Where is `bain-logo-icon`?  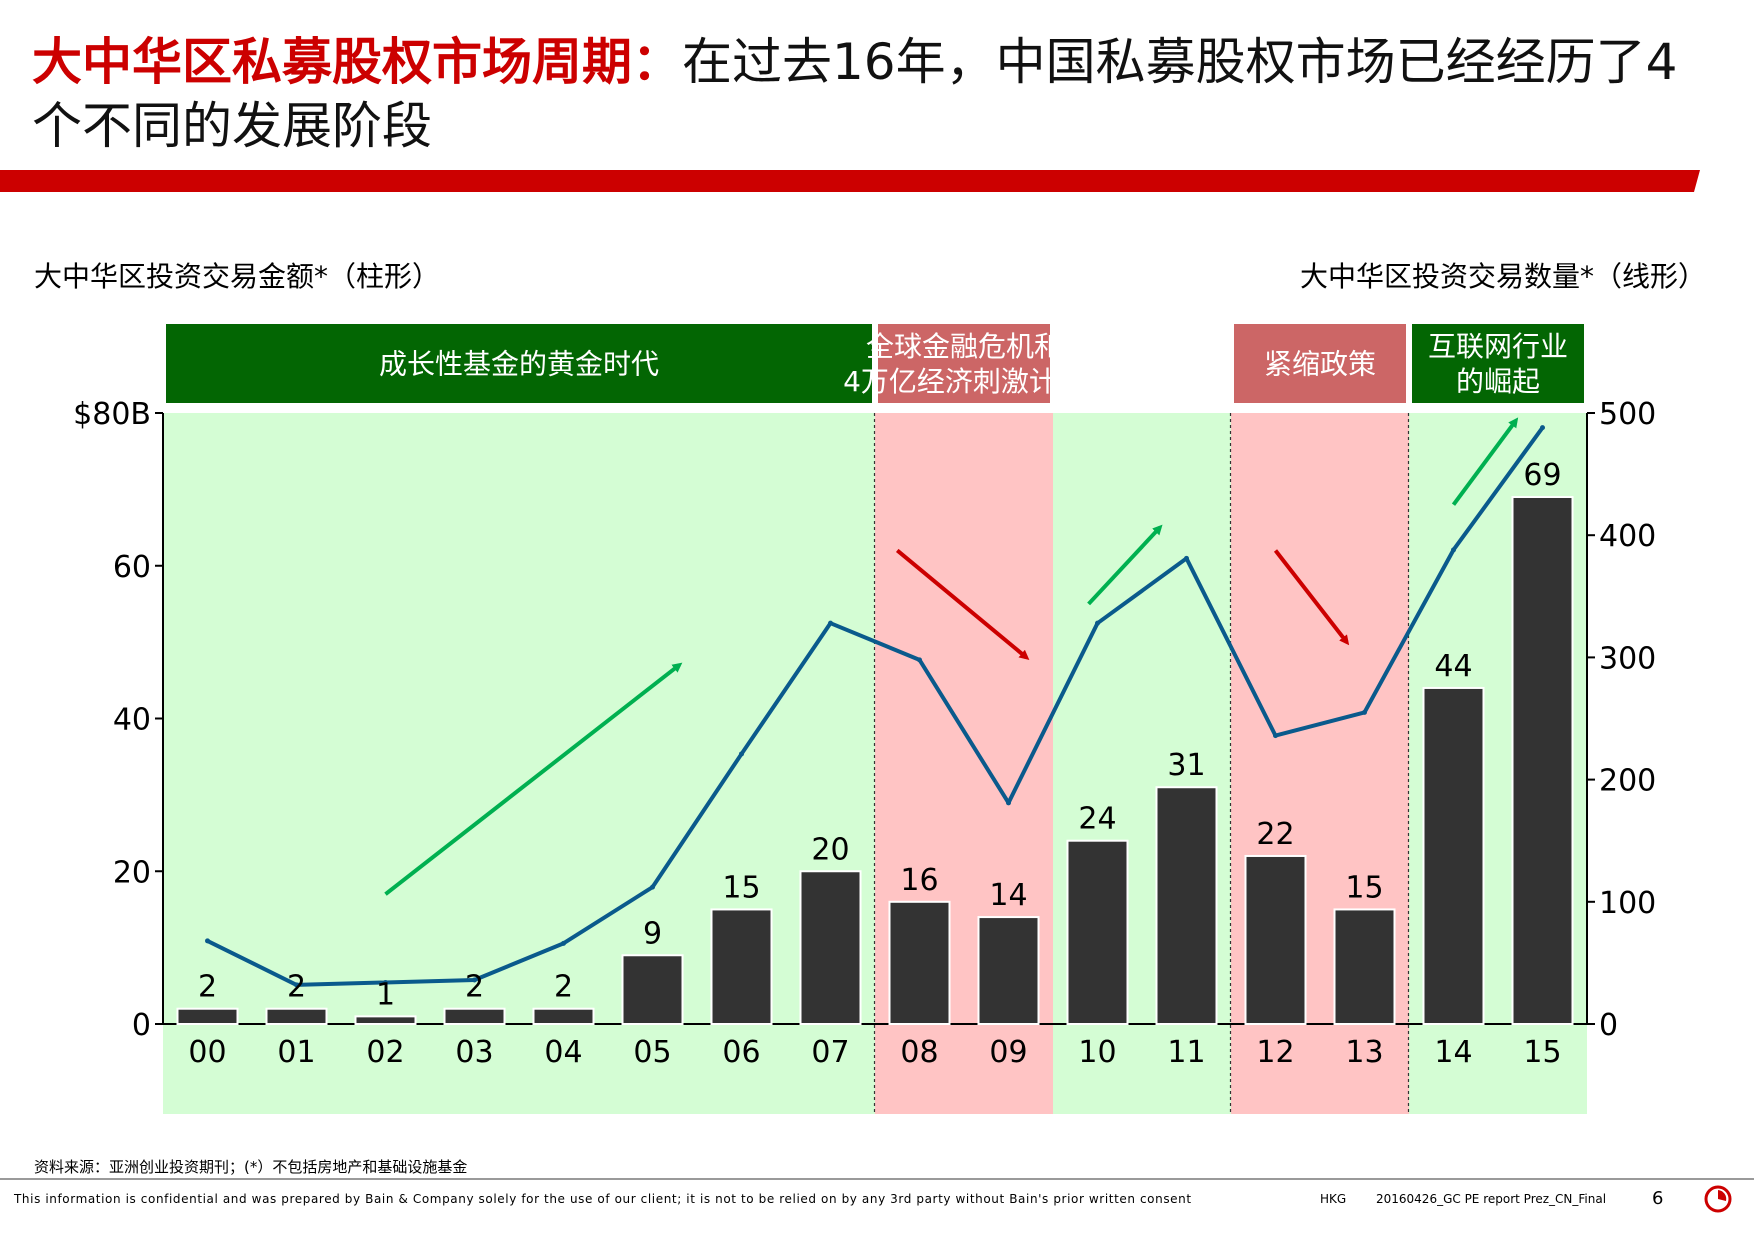
bain-logo-icon is located at coordinates (1718, 1199).